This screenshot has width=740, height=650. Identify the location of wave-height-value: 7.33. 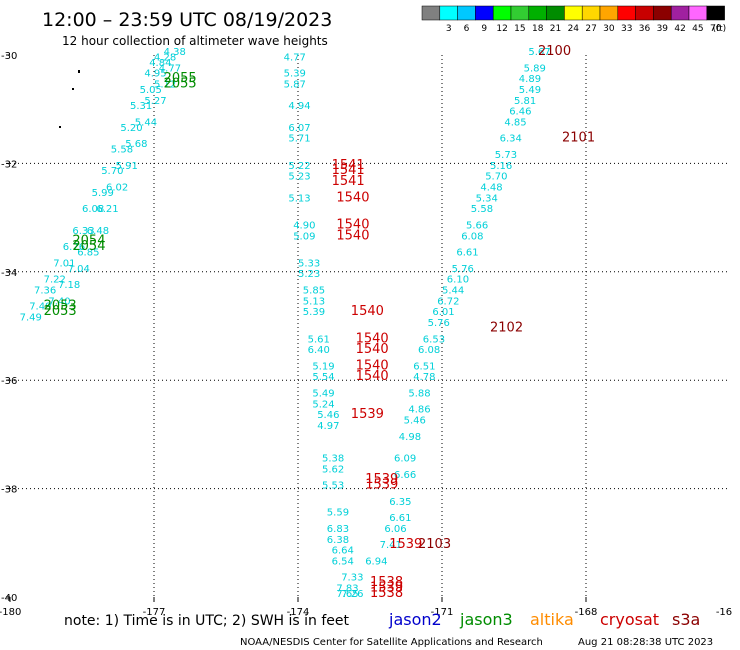
(352, 578).